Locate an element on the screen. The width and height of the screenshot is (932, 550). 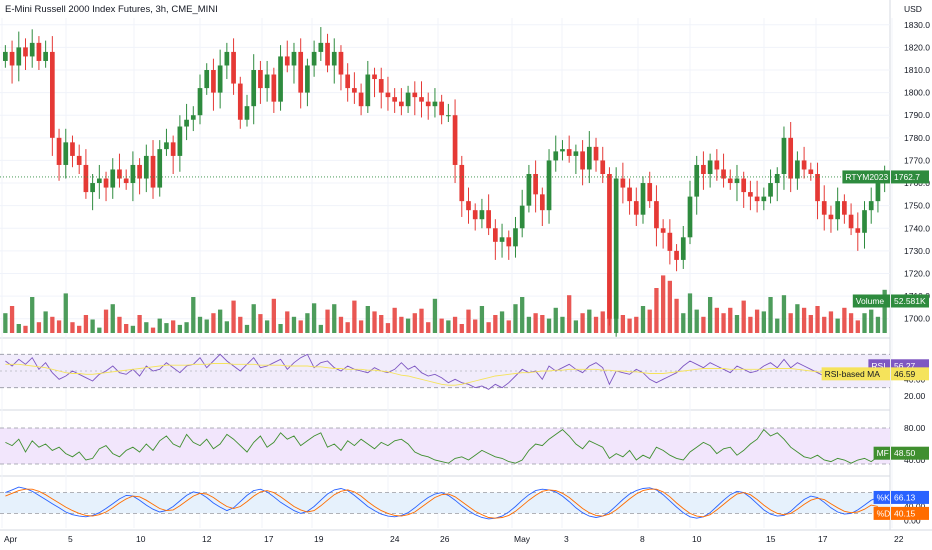
series-line-mf is located at coordinates (445, 446).